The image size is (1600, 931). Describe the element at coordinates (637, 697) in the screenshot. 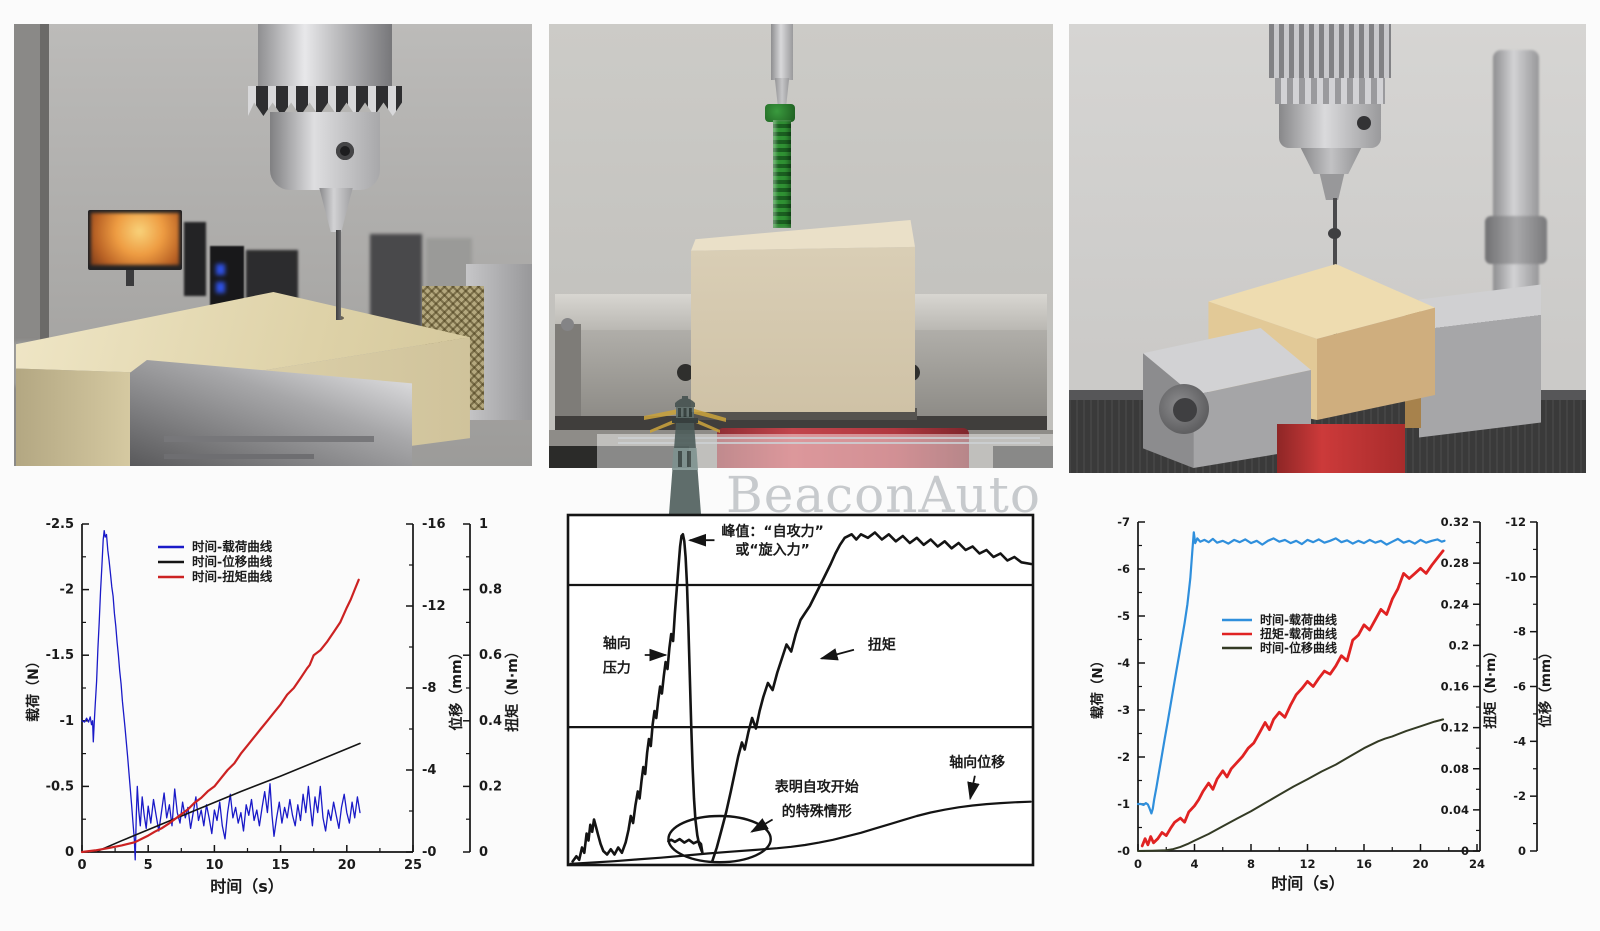

I see `curve-axial-pressure` at that location.